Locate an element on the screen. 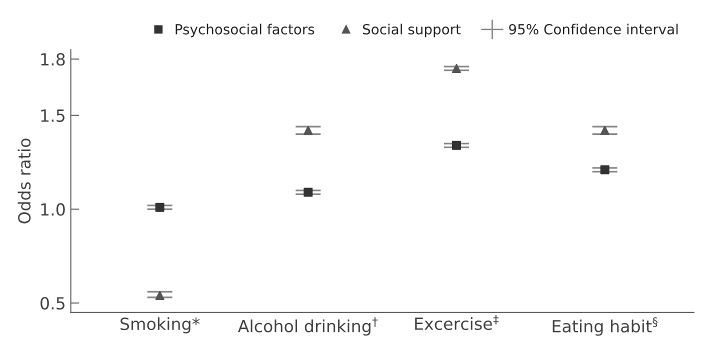  x-tick-label: Smoking* is located at coordinates (160, 325).